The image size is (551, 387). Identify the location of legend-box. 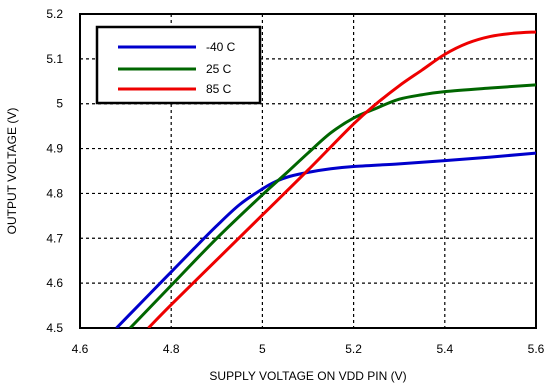
(178, 65).